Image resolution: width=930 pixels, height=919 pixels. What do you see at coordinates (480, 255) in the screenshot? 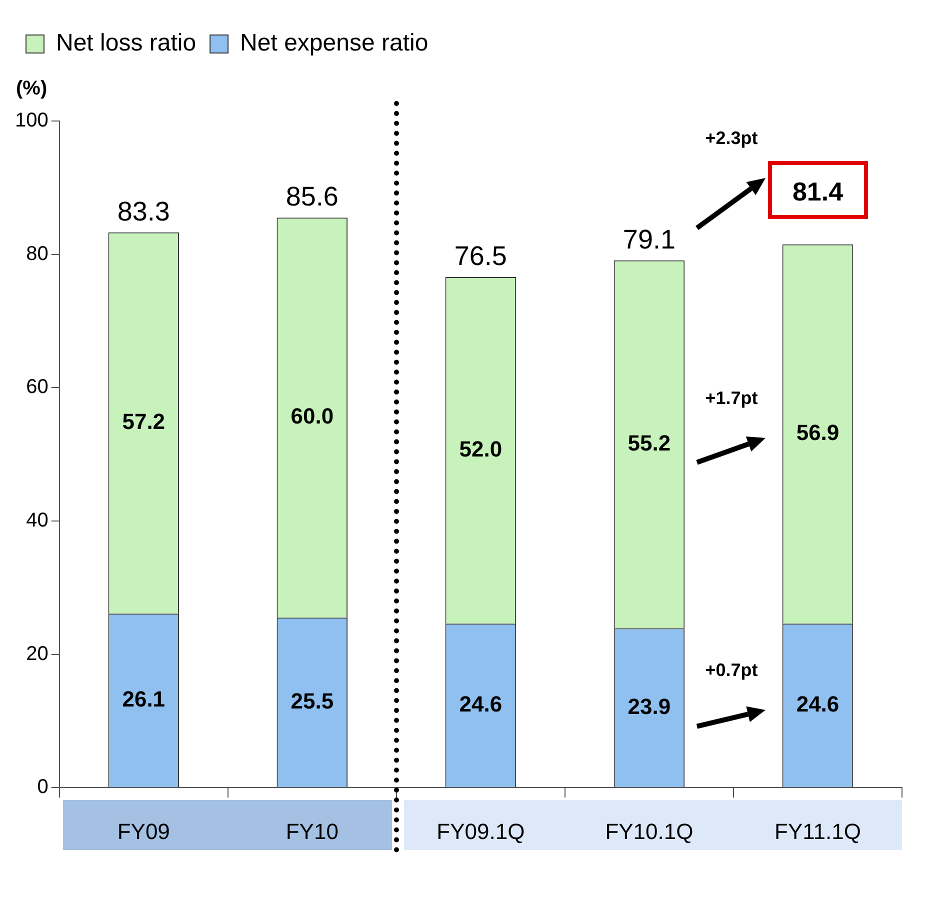
I see `total-label: 76.5` at bounding box center [480, 255].